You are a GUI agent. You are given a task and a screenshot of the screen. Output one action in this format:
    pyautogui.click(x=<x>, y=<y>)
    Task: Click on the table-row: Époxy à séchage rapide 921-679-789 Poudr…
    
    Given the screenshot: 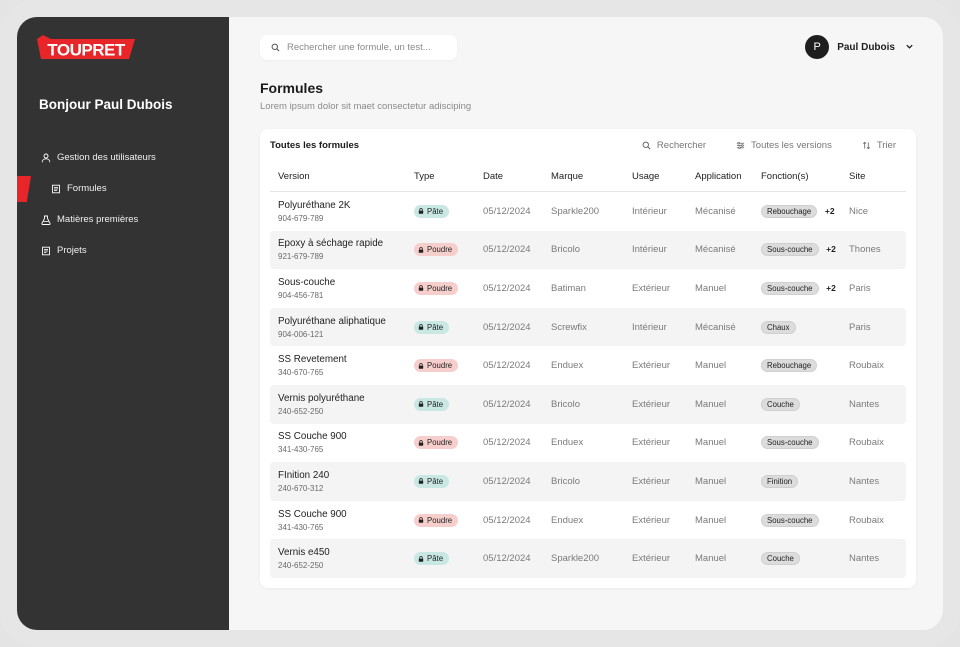 What is the action you would take?
    pyautogui.click(x=588, y=250)
    